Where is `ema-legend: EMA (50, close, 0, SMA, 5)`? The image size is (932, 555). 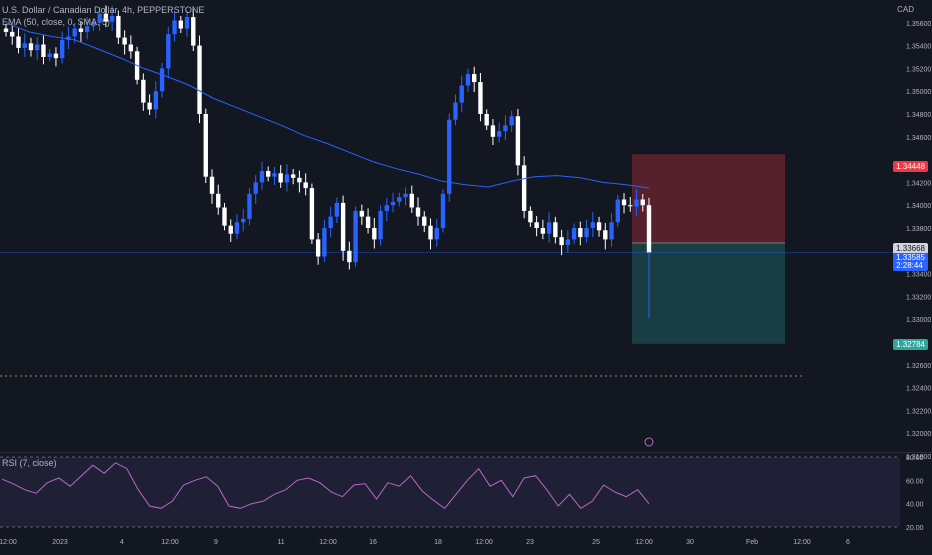 ema-legend: EMA (50, close, 0, SMA, 5) is located at coordinates (56, 22).